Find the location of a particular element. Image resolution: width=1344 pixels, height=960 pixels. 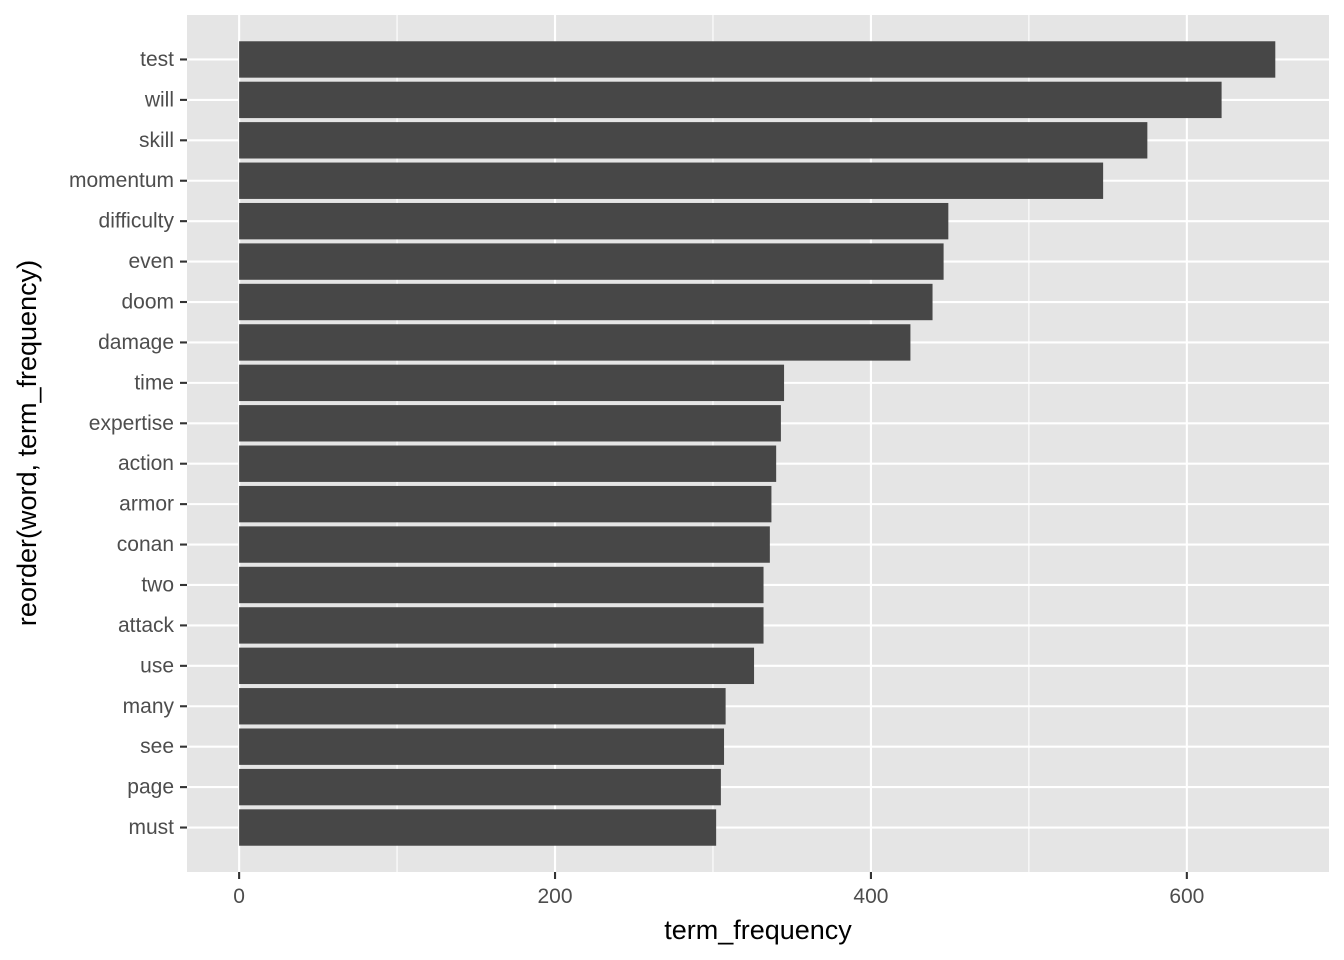

bar-will is located at coordinates (730, 100).